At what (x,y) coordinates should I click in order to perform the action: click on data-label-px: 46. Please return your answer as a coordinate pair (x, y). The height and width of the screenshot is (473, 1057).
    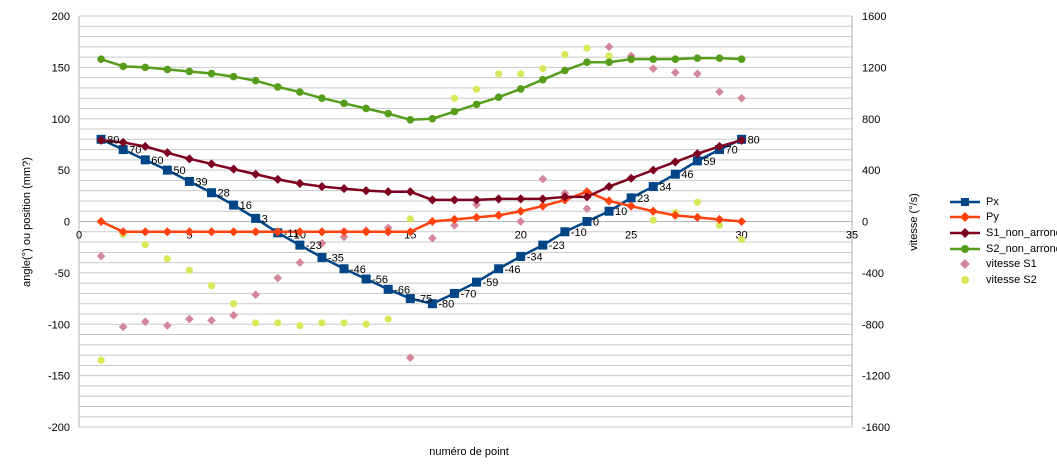
    Looking at the image, I should click on (687, 175).